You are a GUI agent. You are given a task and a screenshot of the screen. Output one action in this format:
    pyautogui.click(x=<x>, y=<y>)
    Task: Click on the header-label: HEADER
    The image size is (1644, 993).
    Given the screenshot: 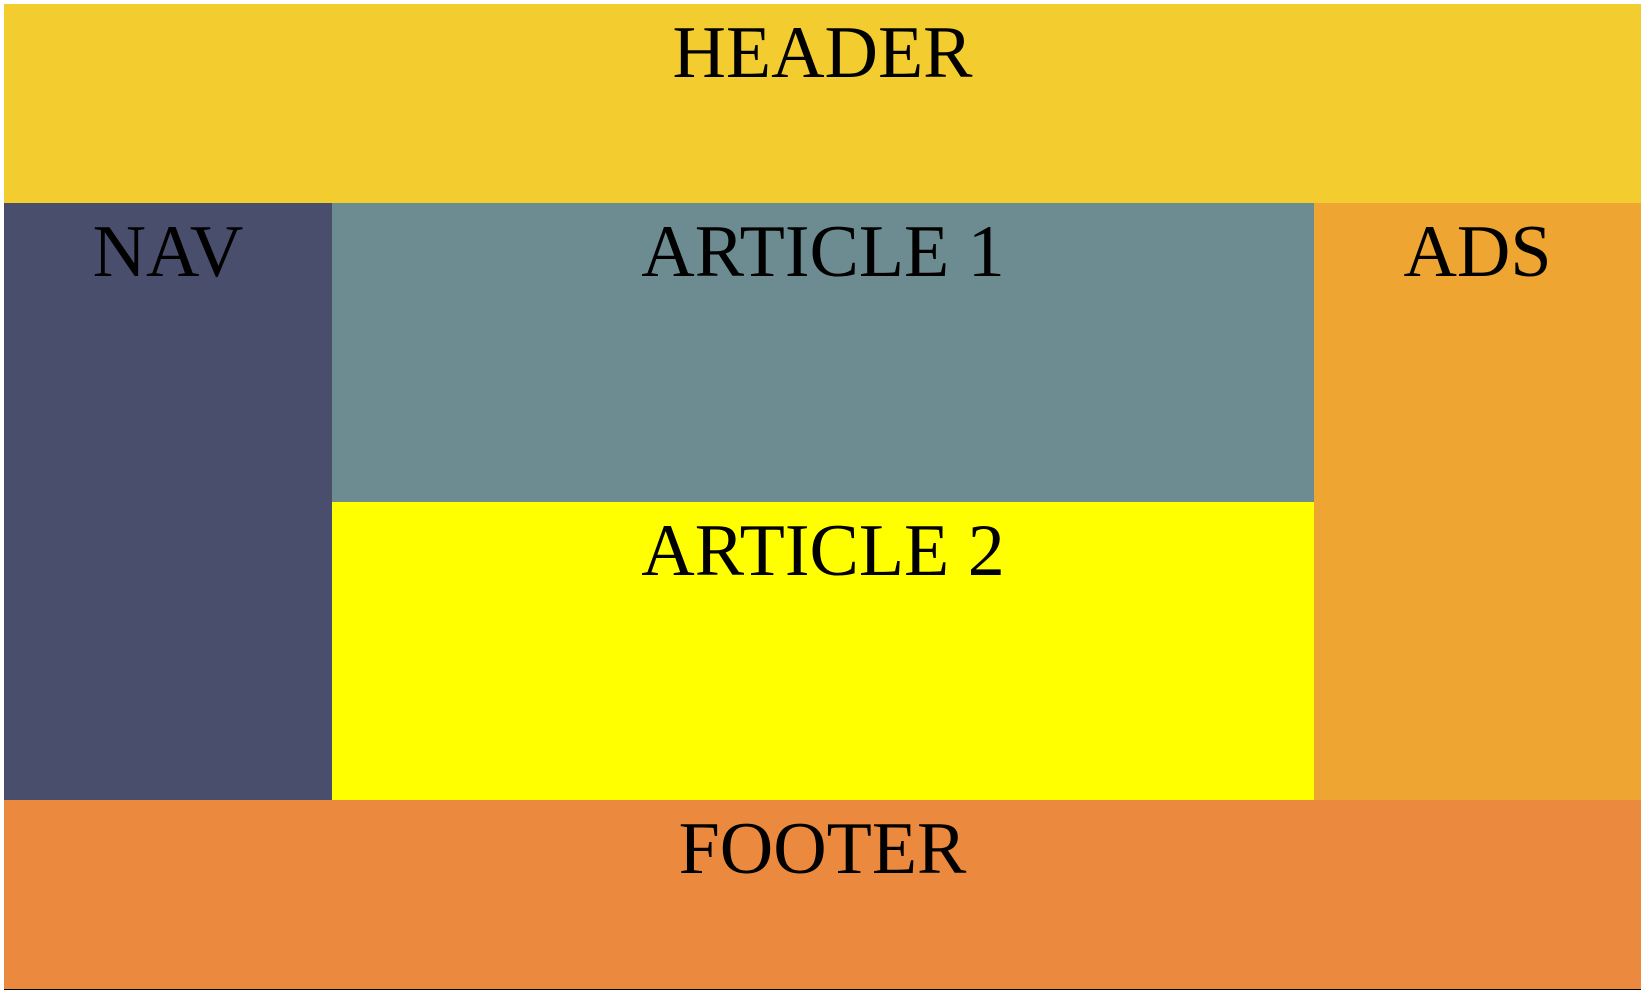 What is the action you would take?
    pyautogui.click(x=822, y=53)
    